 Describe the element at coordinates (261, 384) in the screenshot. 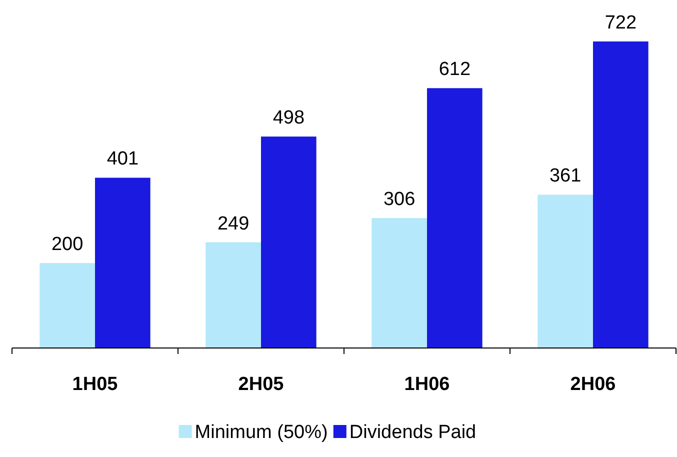

I see `x-tick-label: 2H05` at that location.